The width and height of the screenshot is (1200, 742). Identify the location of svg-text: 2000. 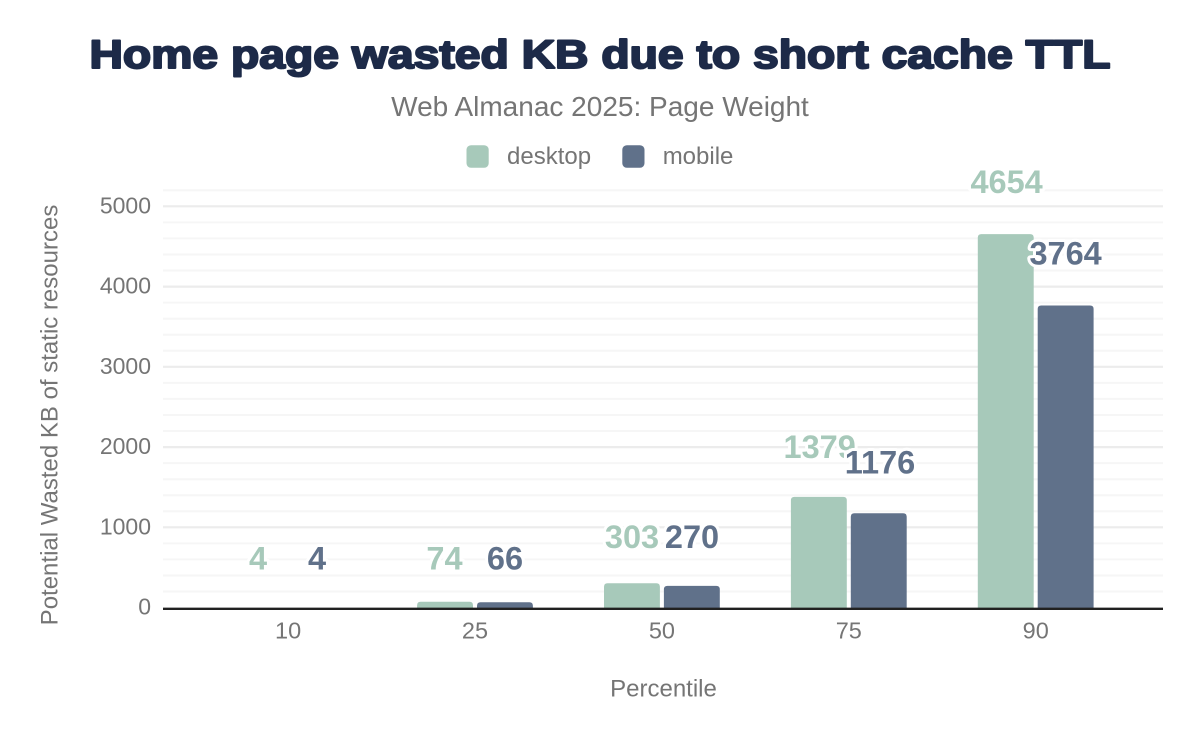
(125, 446).